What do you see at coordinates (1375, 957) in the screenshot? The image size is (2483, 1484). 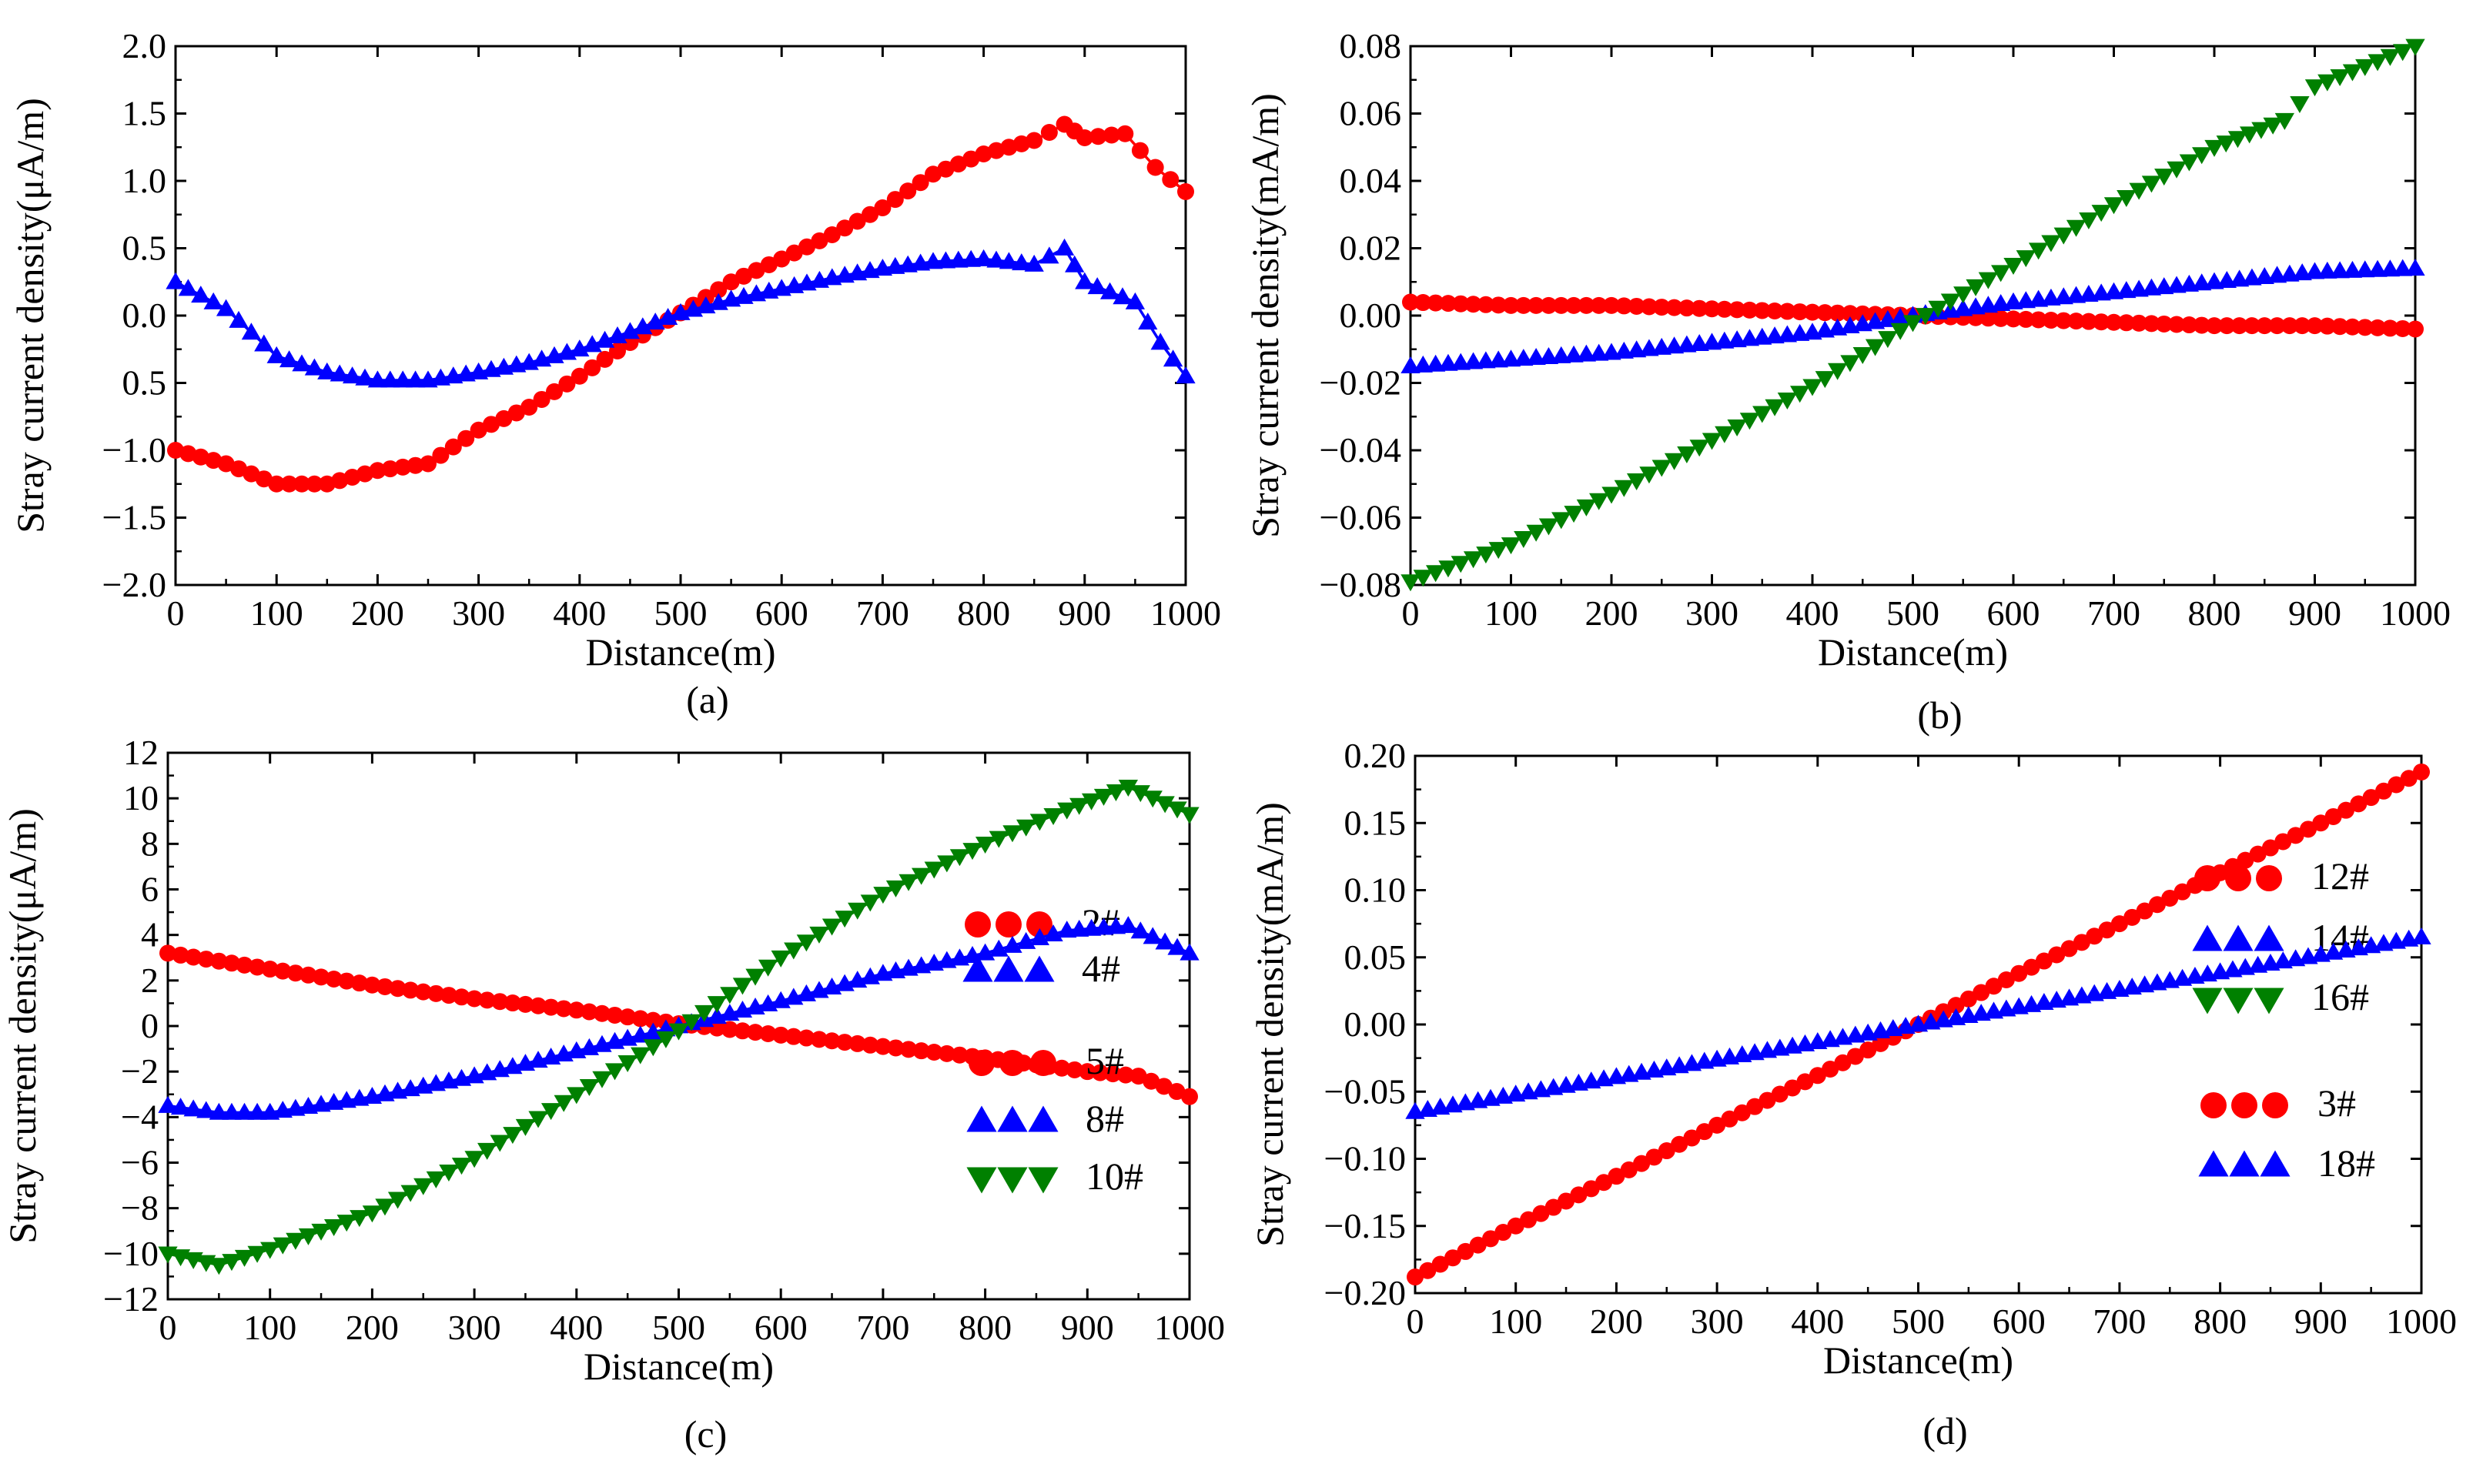 I see `y-tick-label: 0.05` at bounding box center [1375, 957].